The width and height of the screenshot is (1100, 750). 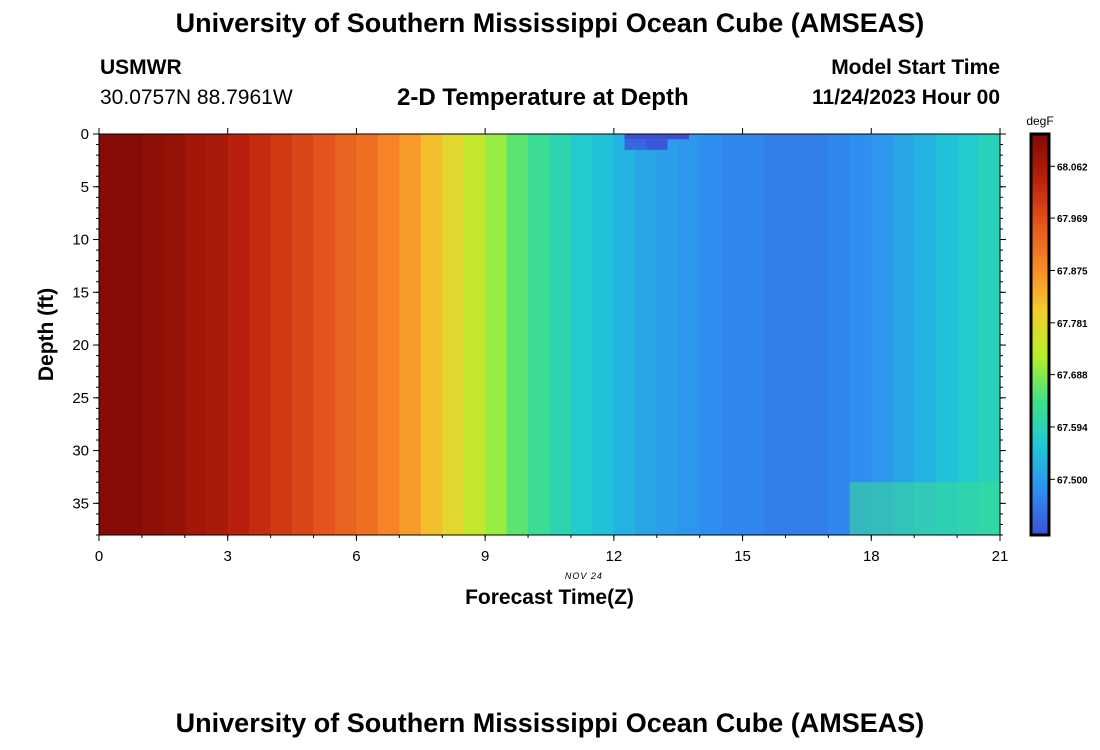 I want to click on y-tick-label: 35, so click(x=80, y=503).